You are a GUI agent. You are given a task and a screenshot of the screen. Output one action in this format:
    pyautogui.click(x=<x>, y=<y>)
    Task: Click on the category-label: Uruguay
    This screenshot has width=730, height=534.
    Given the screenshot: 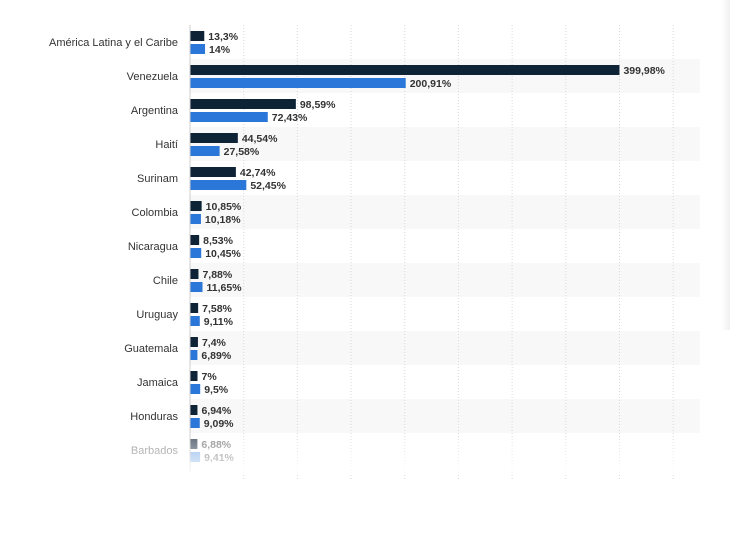 What is the action you would take?
    pyautogui.click(x=157, y=315)
    